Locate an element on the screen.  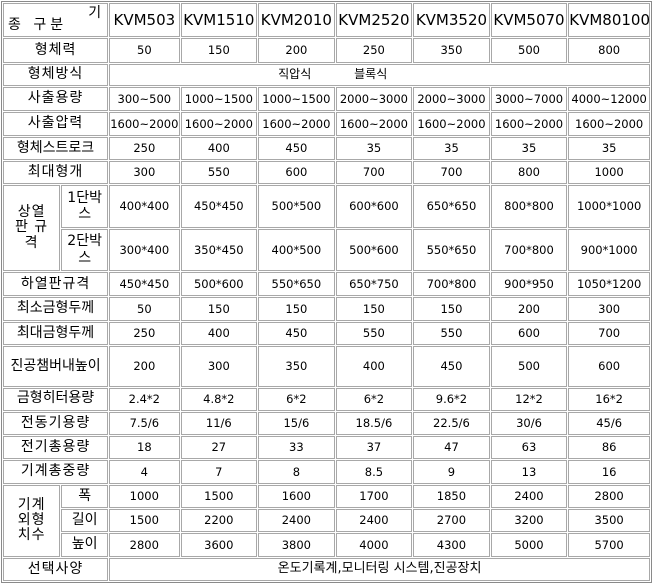
row-dim-length: 길이 1500 2200 2400 2400 2700 3200 3500 is located at coordinates (326, 520).